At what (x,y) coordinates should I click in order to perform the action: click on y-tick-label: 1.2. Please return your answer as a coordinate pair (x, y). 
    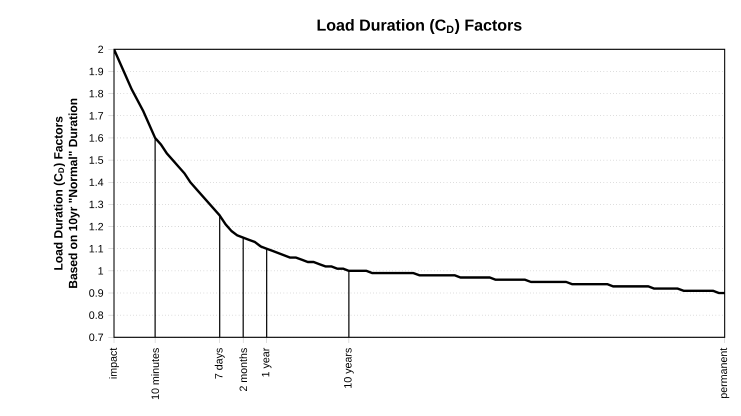
    Looking at the image, I should click on (97, 226).